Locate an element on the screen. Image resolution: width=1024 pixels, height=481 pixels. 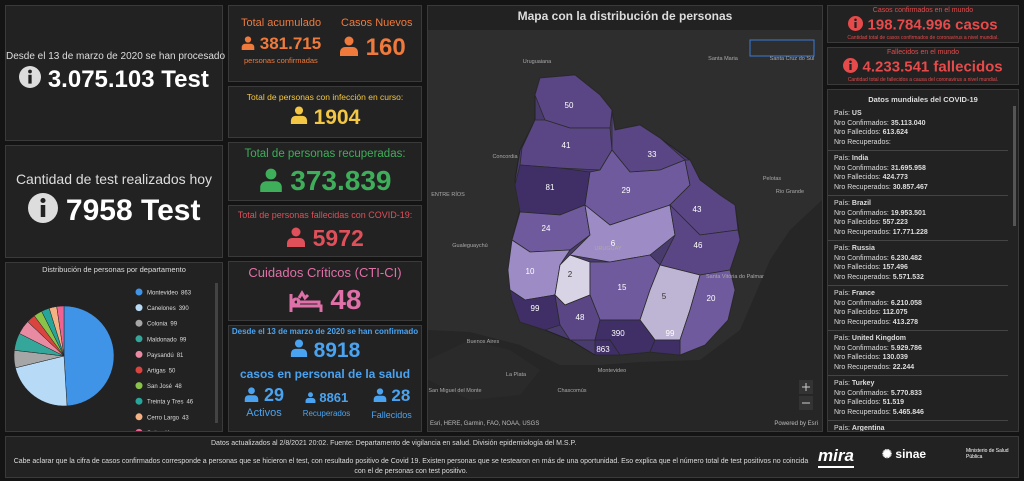
place-label: Pelotas is located at coordinates (772, 179).